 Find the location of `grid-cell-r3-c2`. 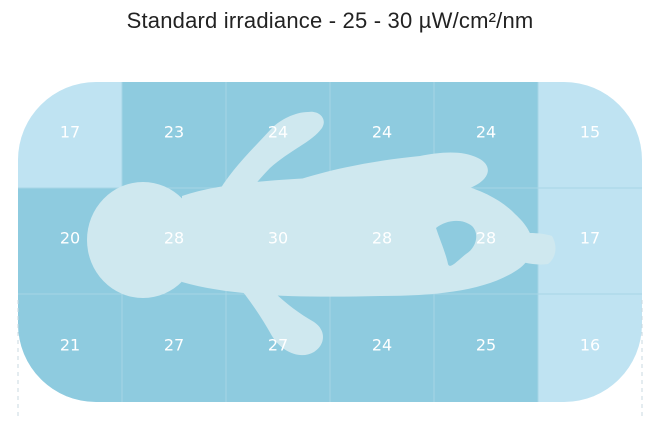

grid-cell-r3-c2 is located at coordinates (174, 348).